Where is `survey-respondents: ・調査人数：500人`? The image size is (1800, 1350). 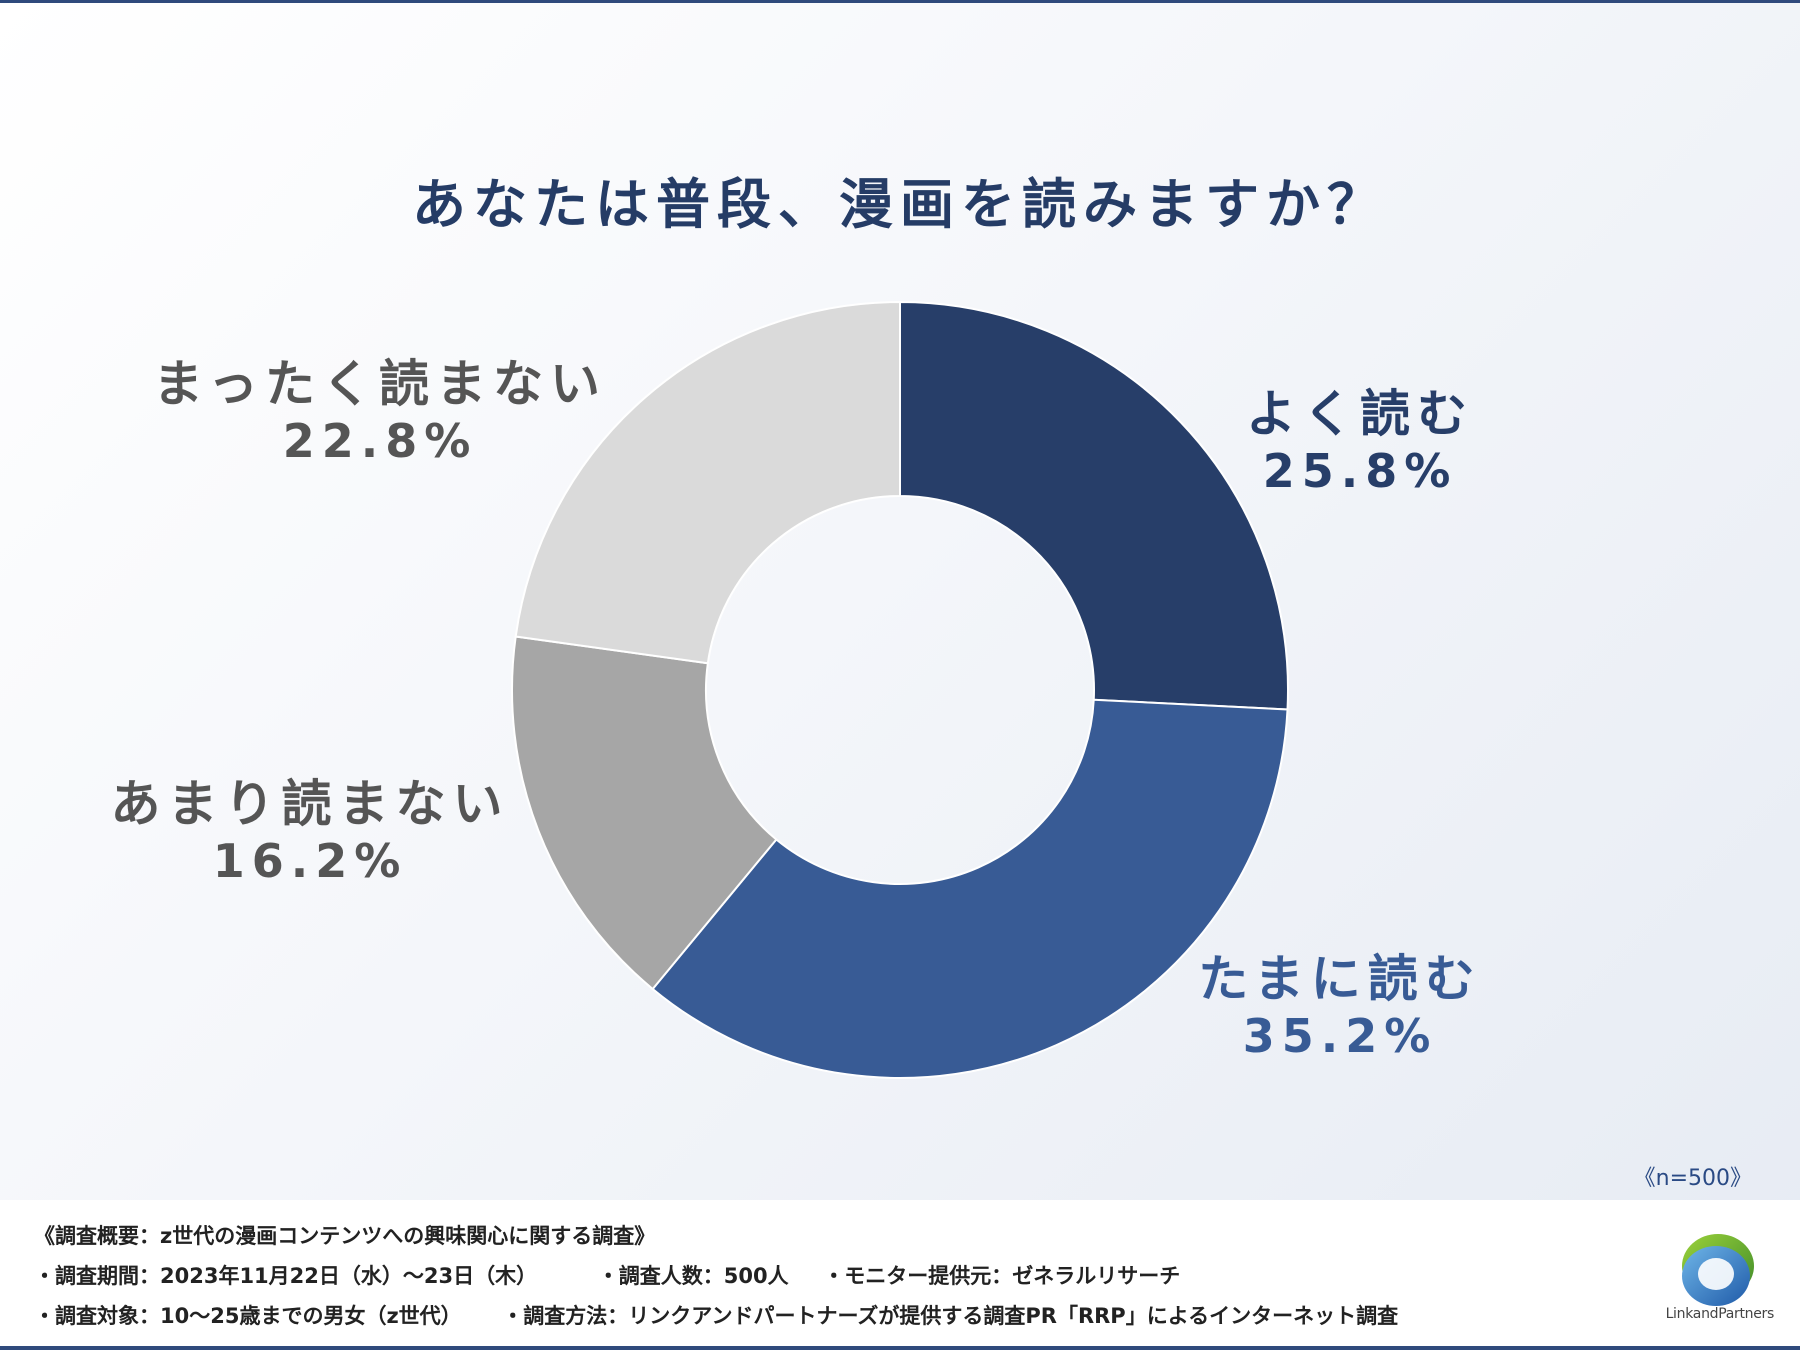
survey-respondents: ・調査人数：500人 is located at coordinates (693, 1276).